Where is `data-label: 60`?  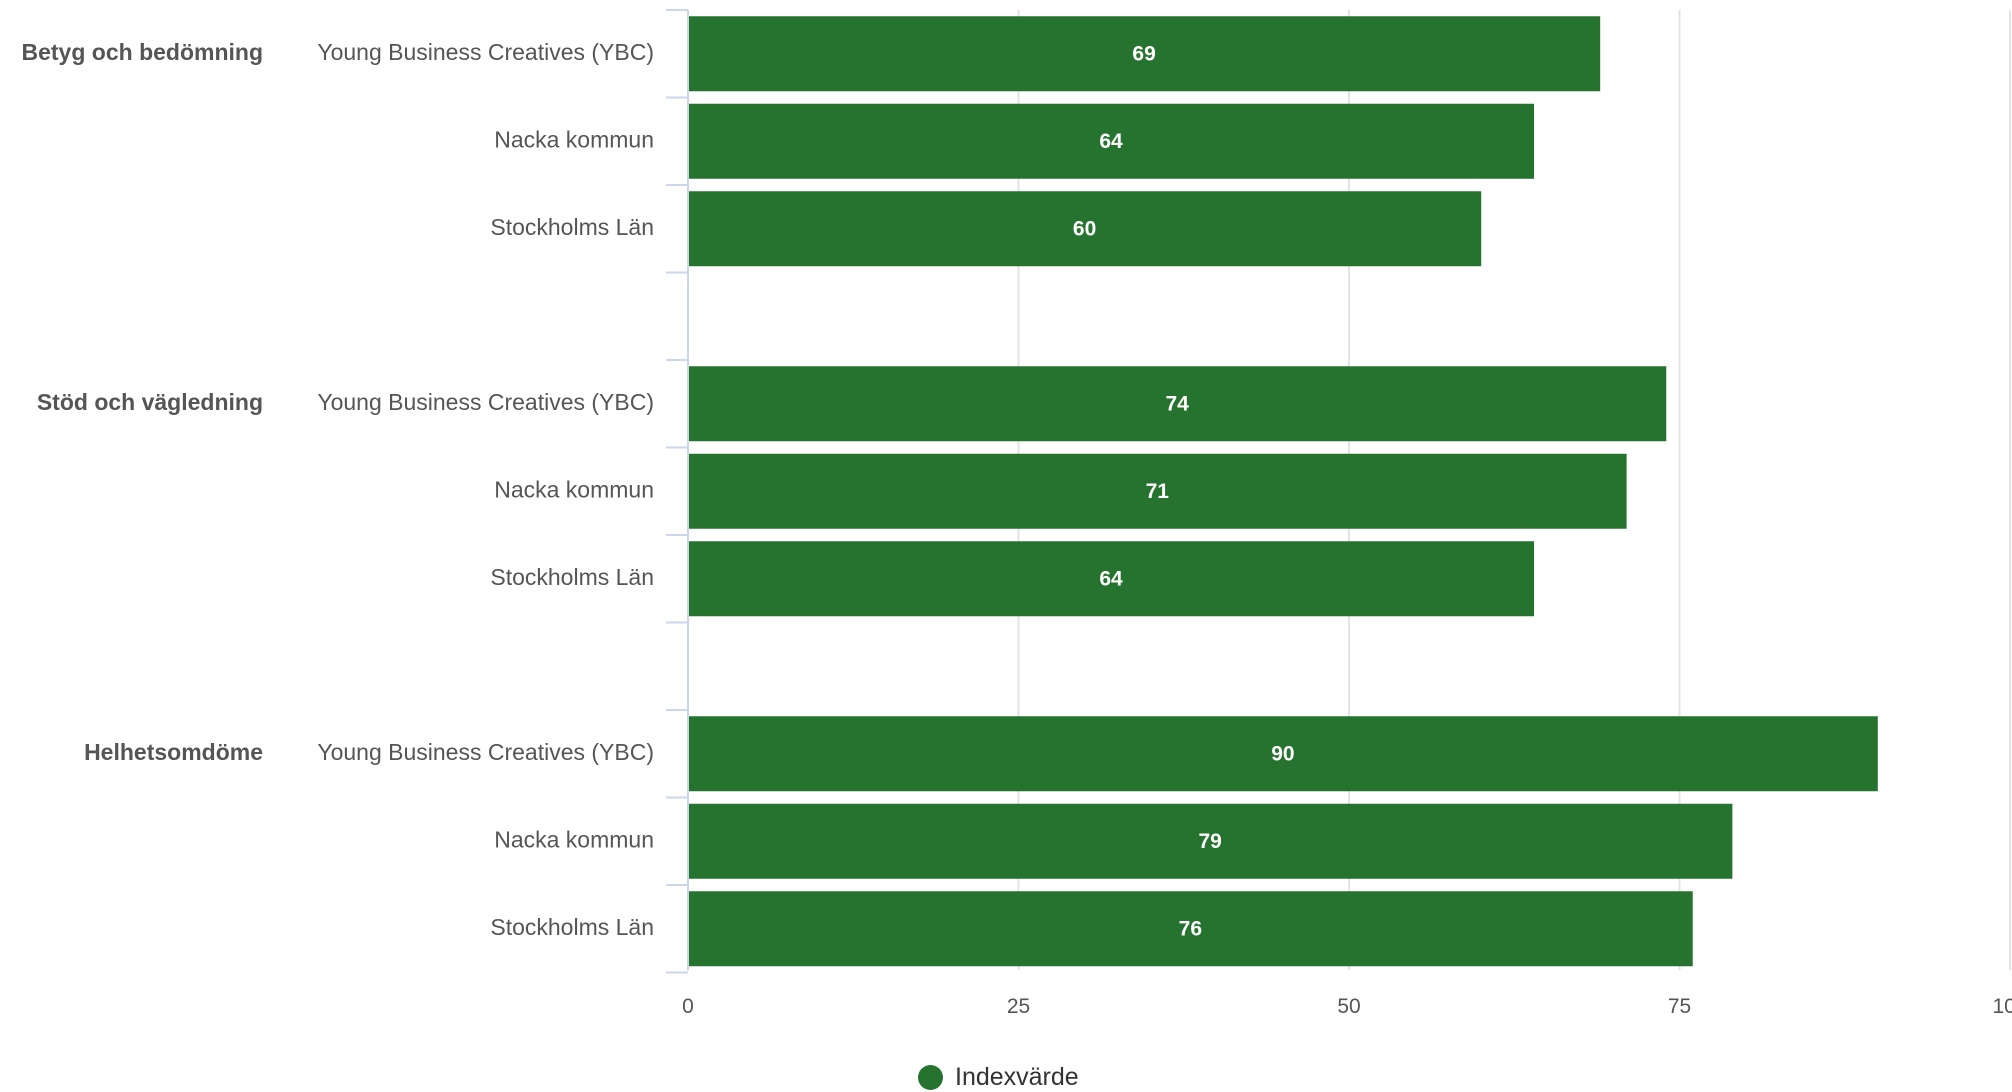
data-label: 60 is located at coordinates (1084, 228).